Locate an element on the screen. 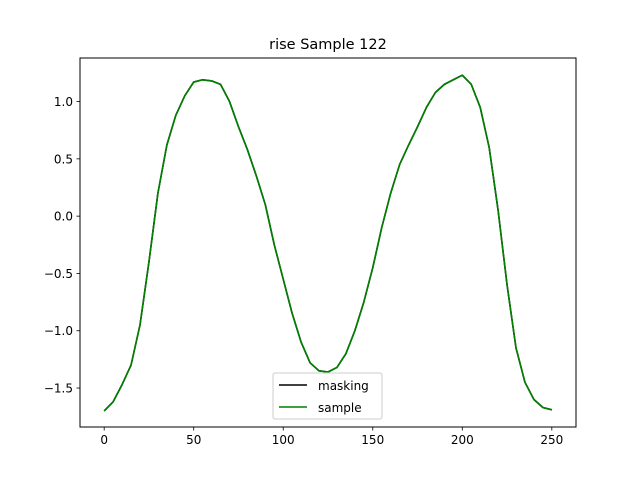  x-tick-label: 0 is located at coordinates (104, 440).